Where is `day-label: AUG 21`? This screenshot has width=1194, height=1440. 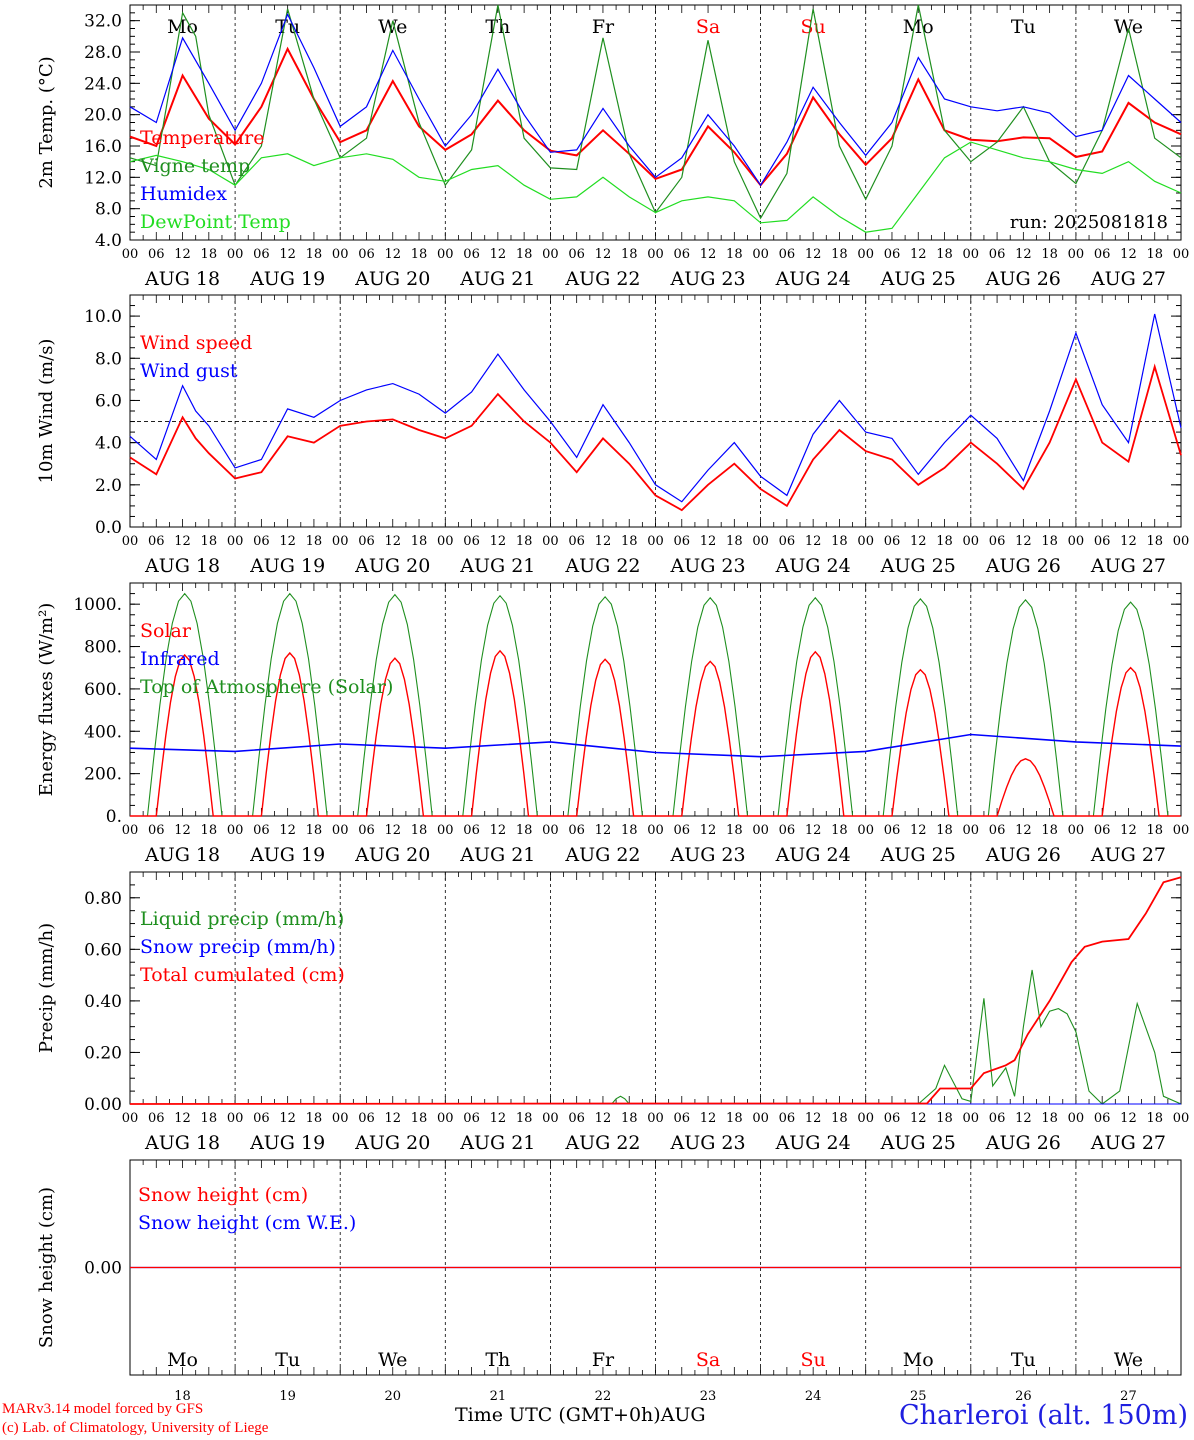
day-label: AUG 21 is located at coordinates (497, 1143).